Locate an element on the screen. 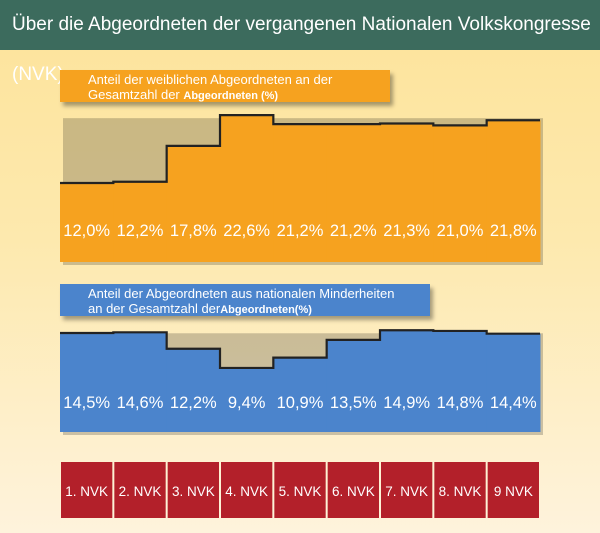 The image size is (600, 533). title-unit: Abgeordneten(%) is located at coordinates (266, 310).